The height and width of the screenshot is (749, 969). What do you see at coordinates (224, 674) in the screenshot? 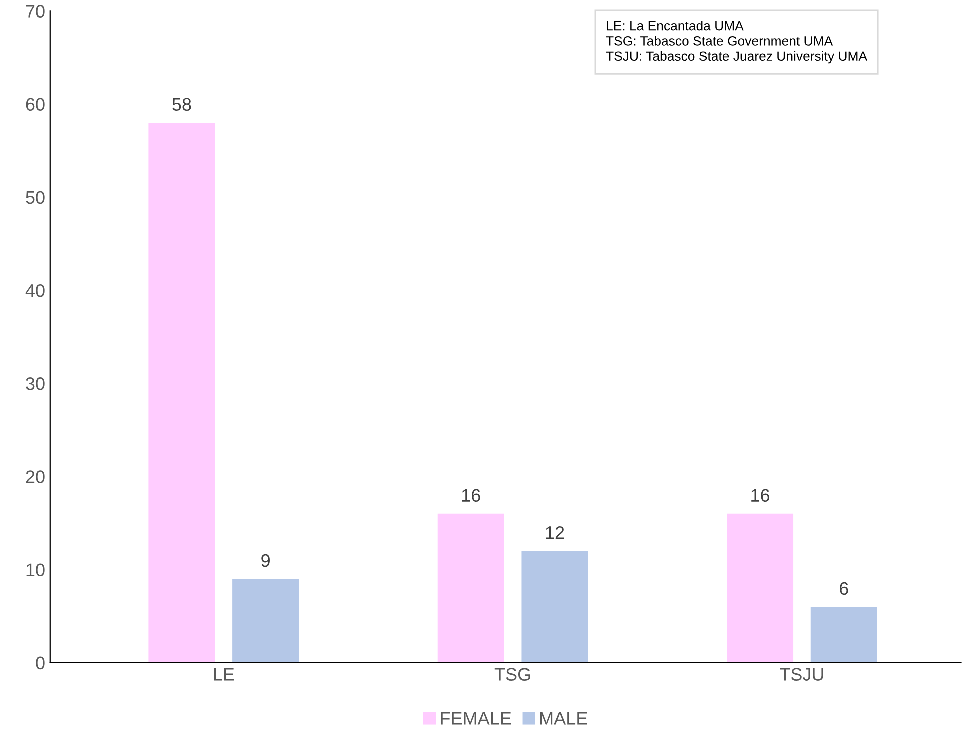
I see `x-tick-label: LE` at bounding box center [224, 674].